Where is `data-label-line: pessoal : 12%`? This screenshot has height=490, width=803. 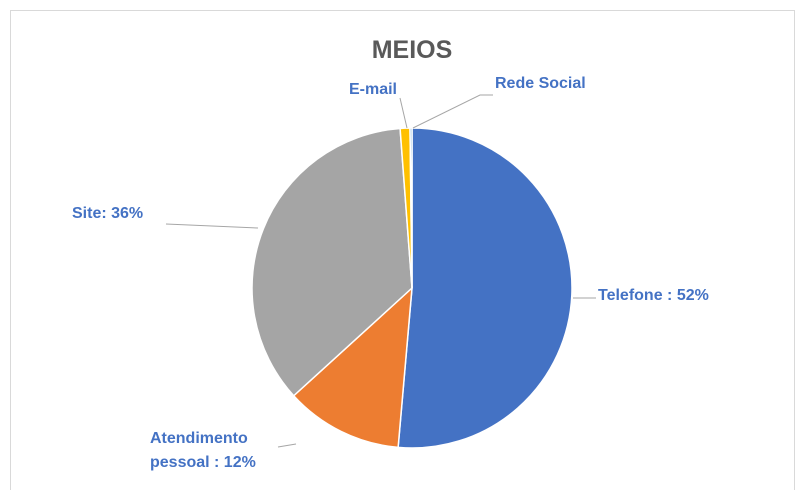
data-label-line: pessoal : 12% is located at coordinates (203, 462).